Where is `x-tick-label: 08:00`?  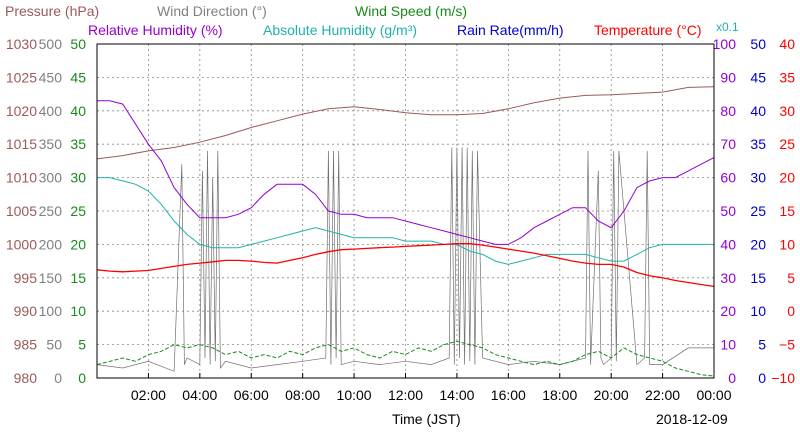 x-tick-label: 08:00 is located at coordinates (302, 395).